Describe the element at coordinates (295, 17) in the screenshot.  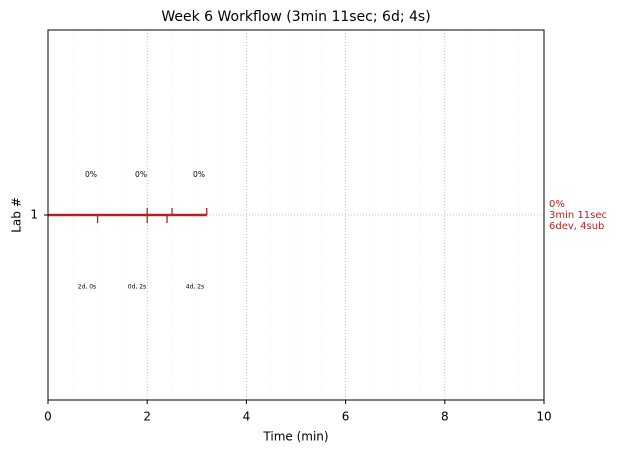
I see `chart-title: Week 6 Workflow (3min 11sec; 6d; 4s)` at that location.